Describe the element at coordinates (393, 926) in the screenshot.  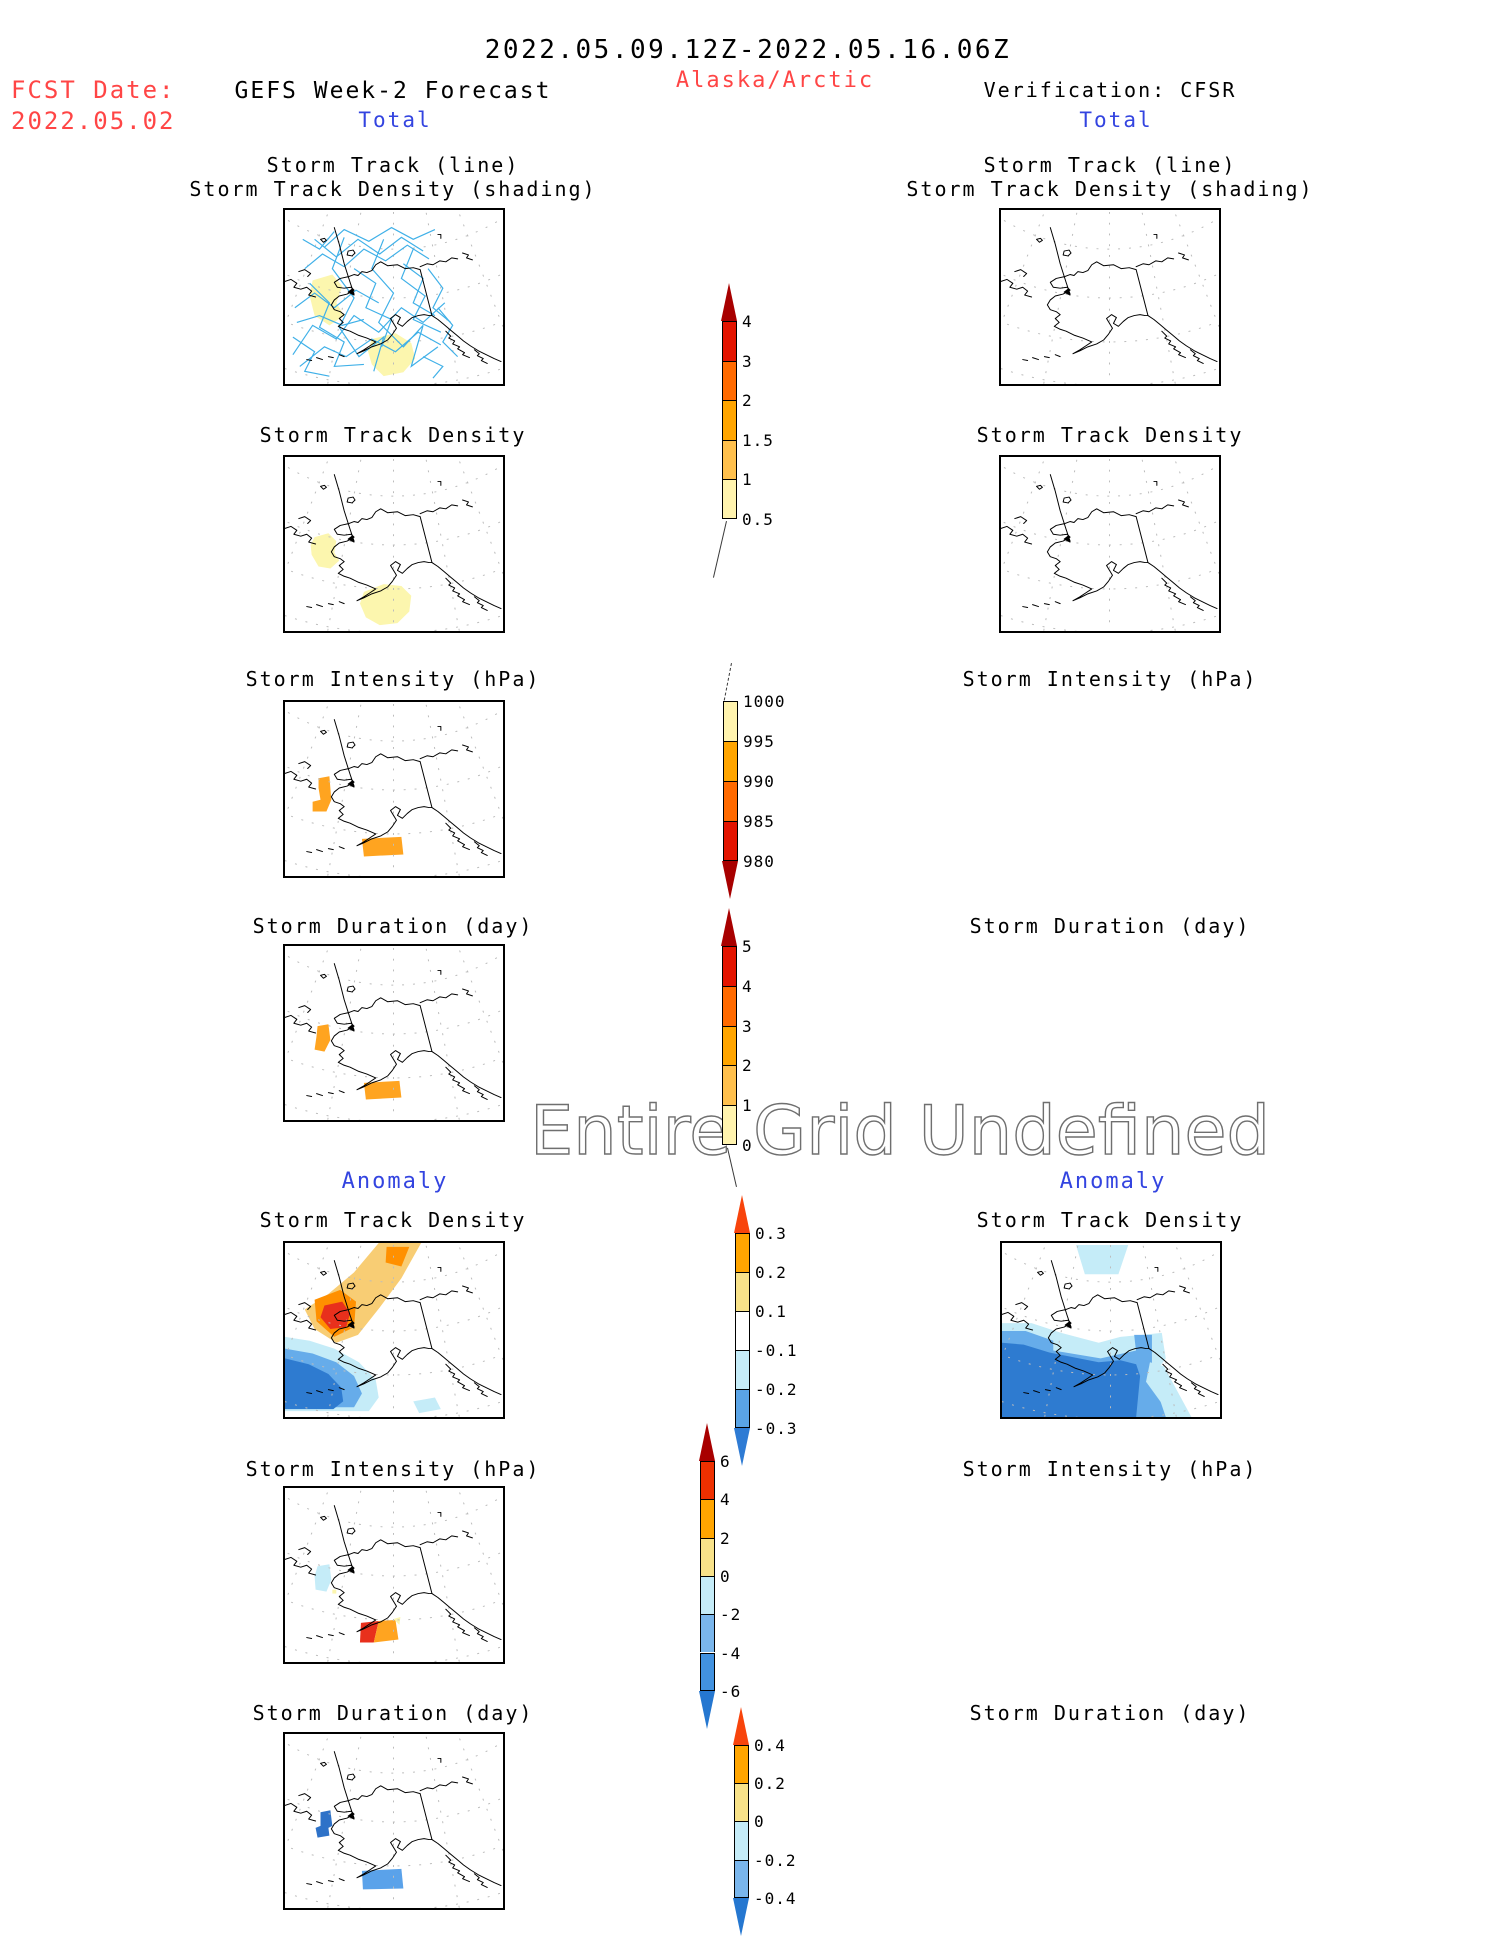
I see `panel-title-gefs-duration: Storm Duration (day)` at that location.